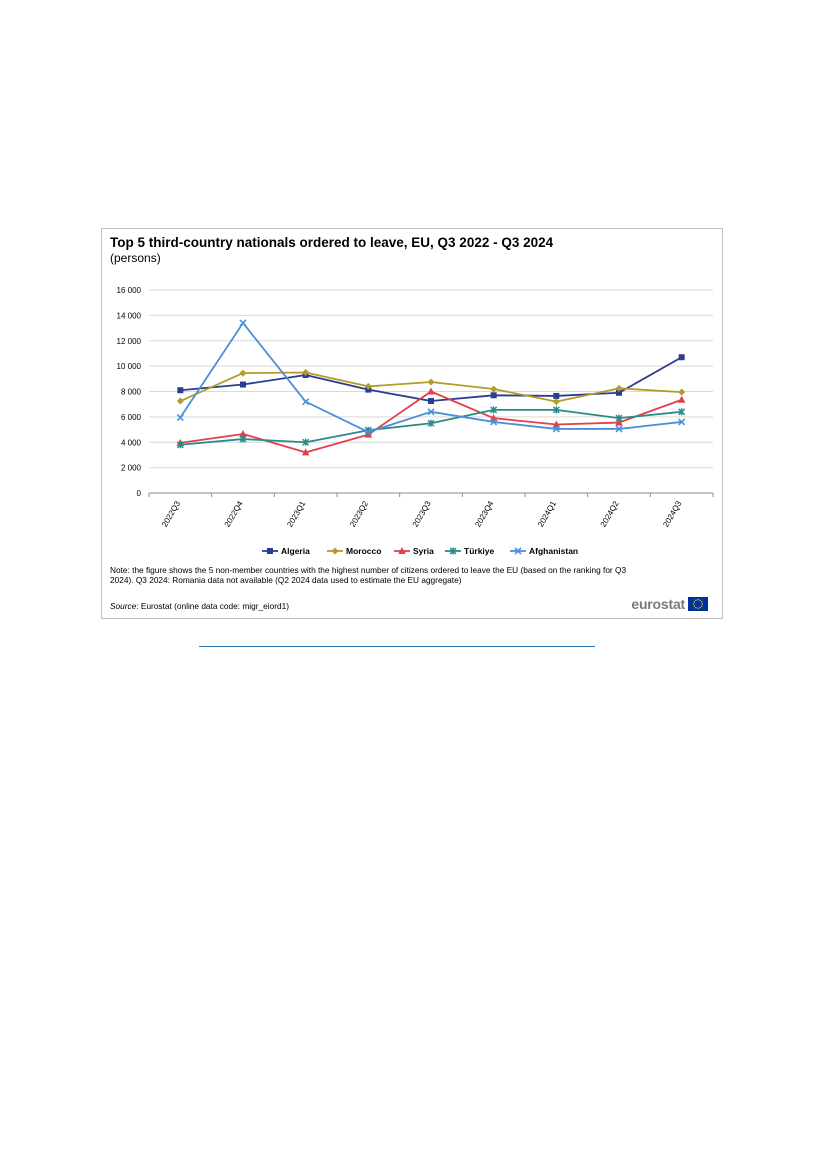 This screenshot has width=827, height=1169. I want to click on eurostat-logo: eurostat, so click(669, 604).